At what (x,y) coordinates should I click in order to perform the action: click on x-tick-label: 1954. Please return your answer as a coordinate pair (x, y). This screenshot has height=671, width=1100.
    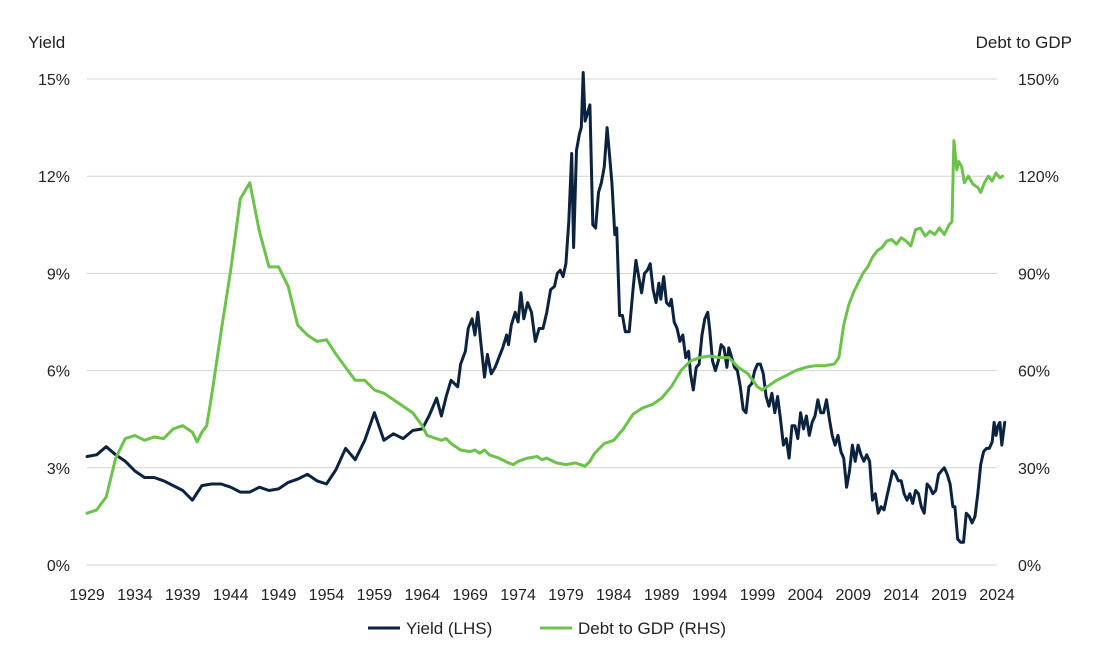
    Looking at the image, I should click on (327, 595).